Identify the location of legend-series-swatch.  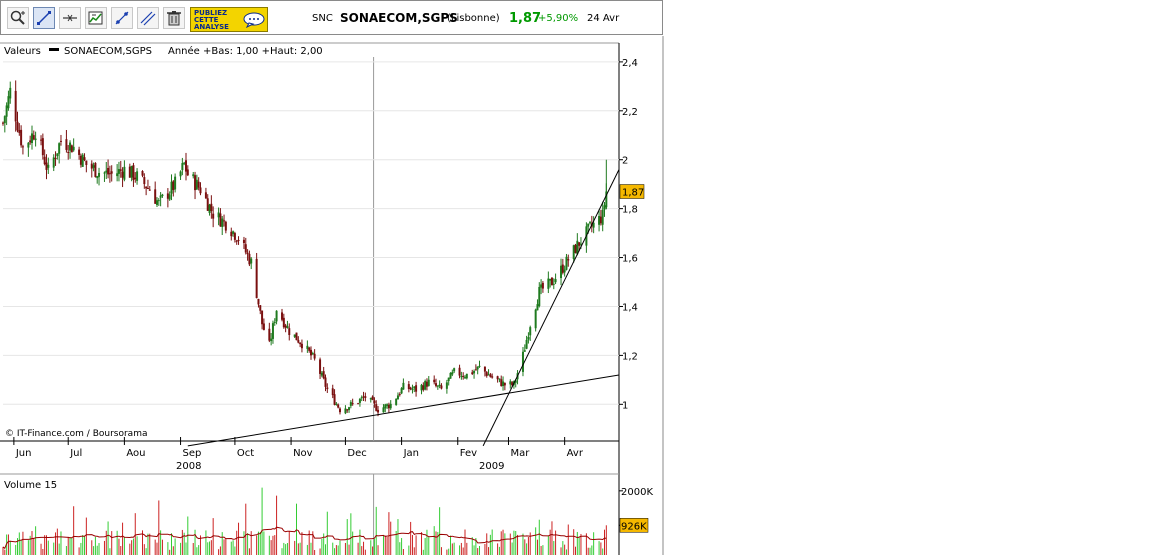
(54, 49).